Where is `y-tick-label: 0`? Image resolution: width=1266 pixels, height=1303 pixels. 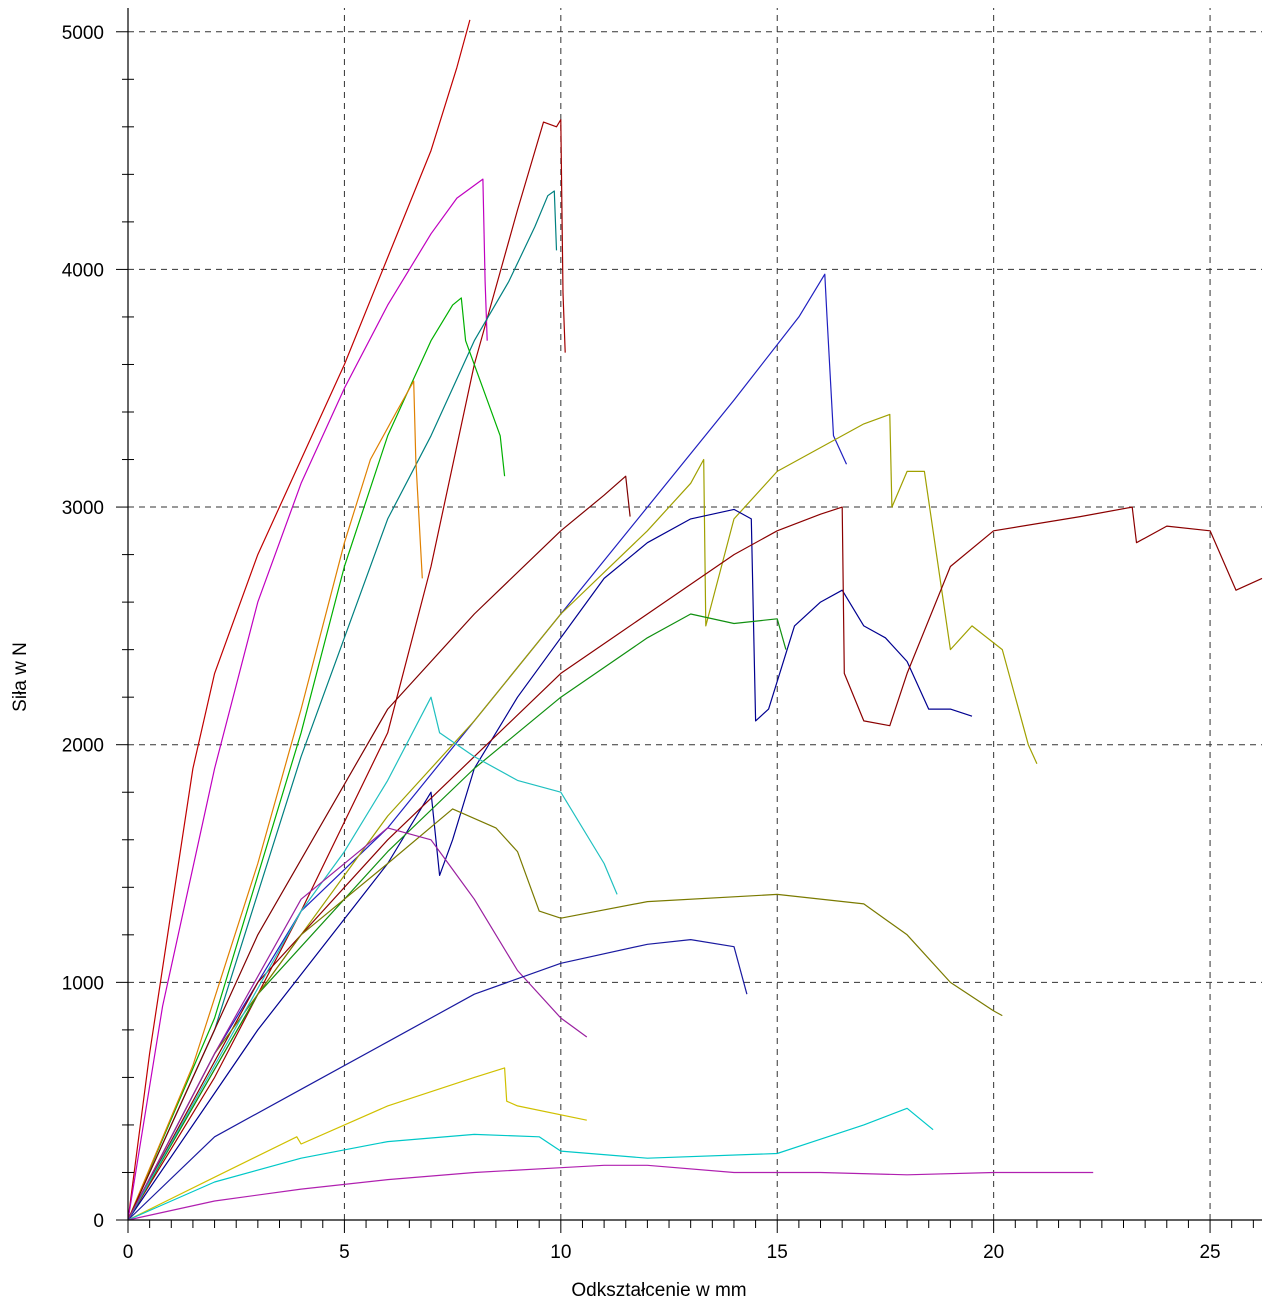
y-tick-label: 0 is located at coordinates (98, 1221).